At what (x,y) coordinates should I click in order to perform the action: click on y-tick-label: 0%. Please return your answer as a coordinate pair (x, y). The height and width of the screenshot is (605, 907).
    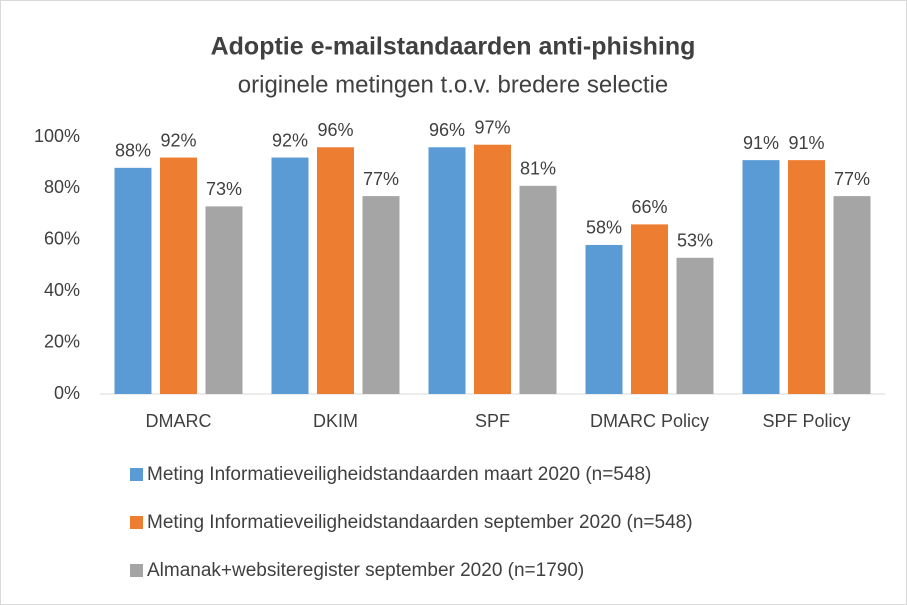
    Looking at the image, I should click on (67, 393).